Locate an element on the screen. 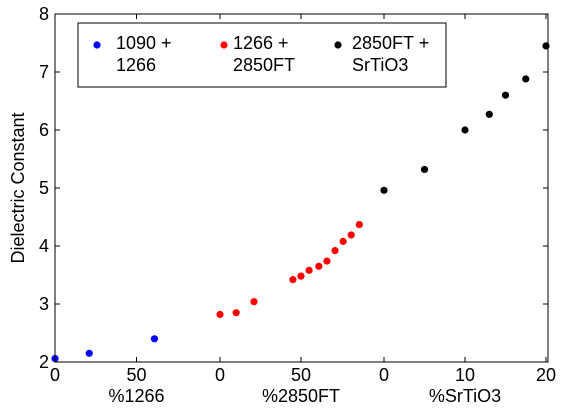 Image resolution: width=562 pixels, height=408 pixels. y-tick-label: 8 is located at coordinates (44, 14).